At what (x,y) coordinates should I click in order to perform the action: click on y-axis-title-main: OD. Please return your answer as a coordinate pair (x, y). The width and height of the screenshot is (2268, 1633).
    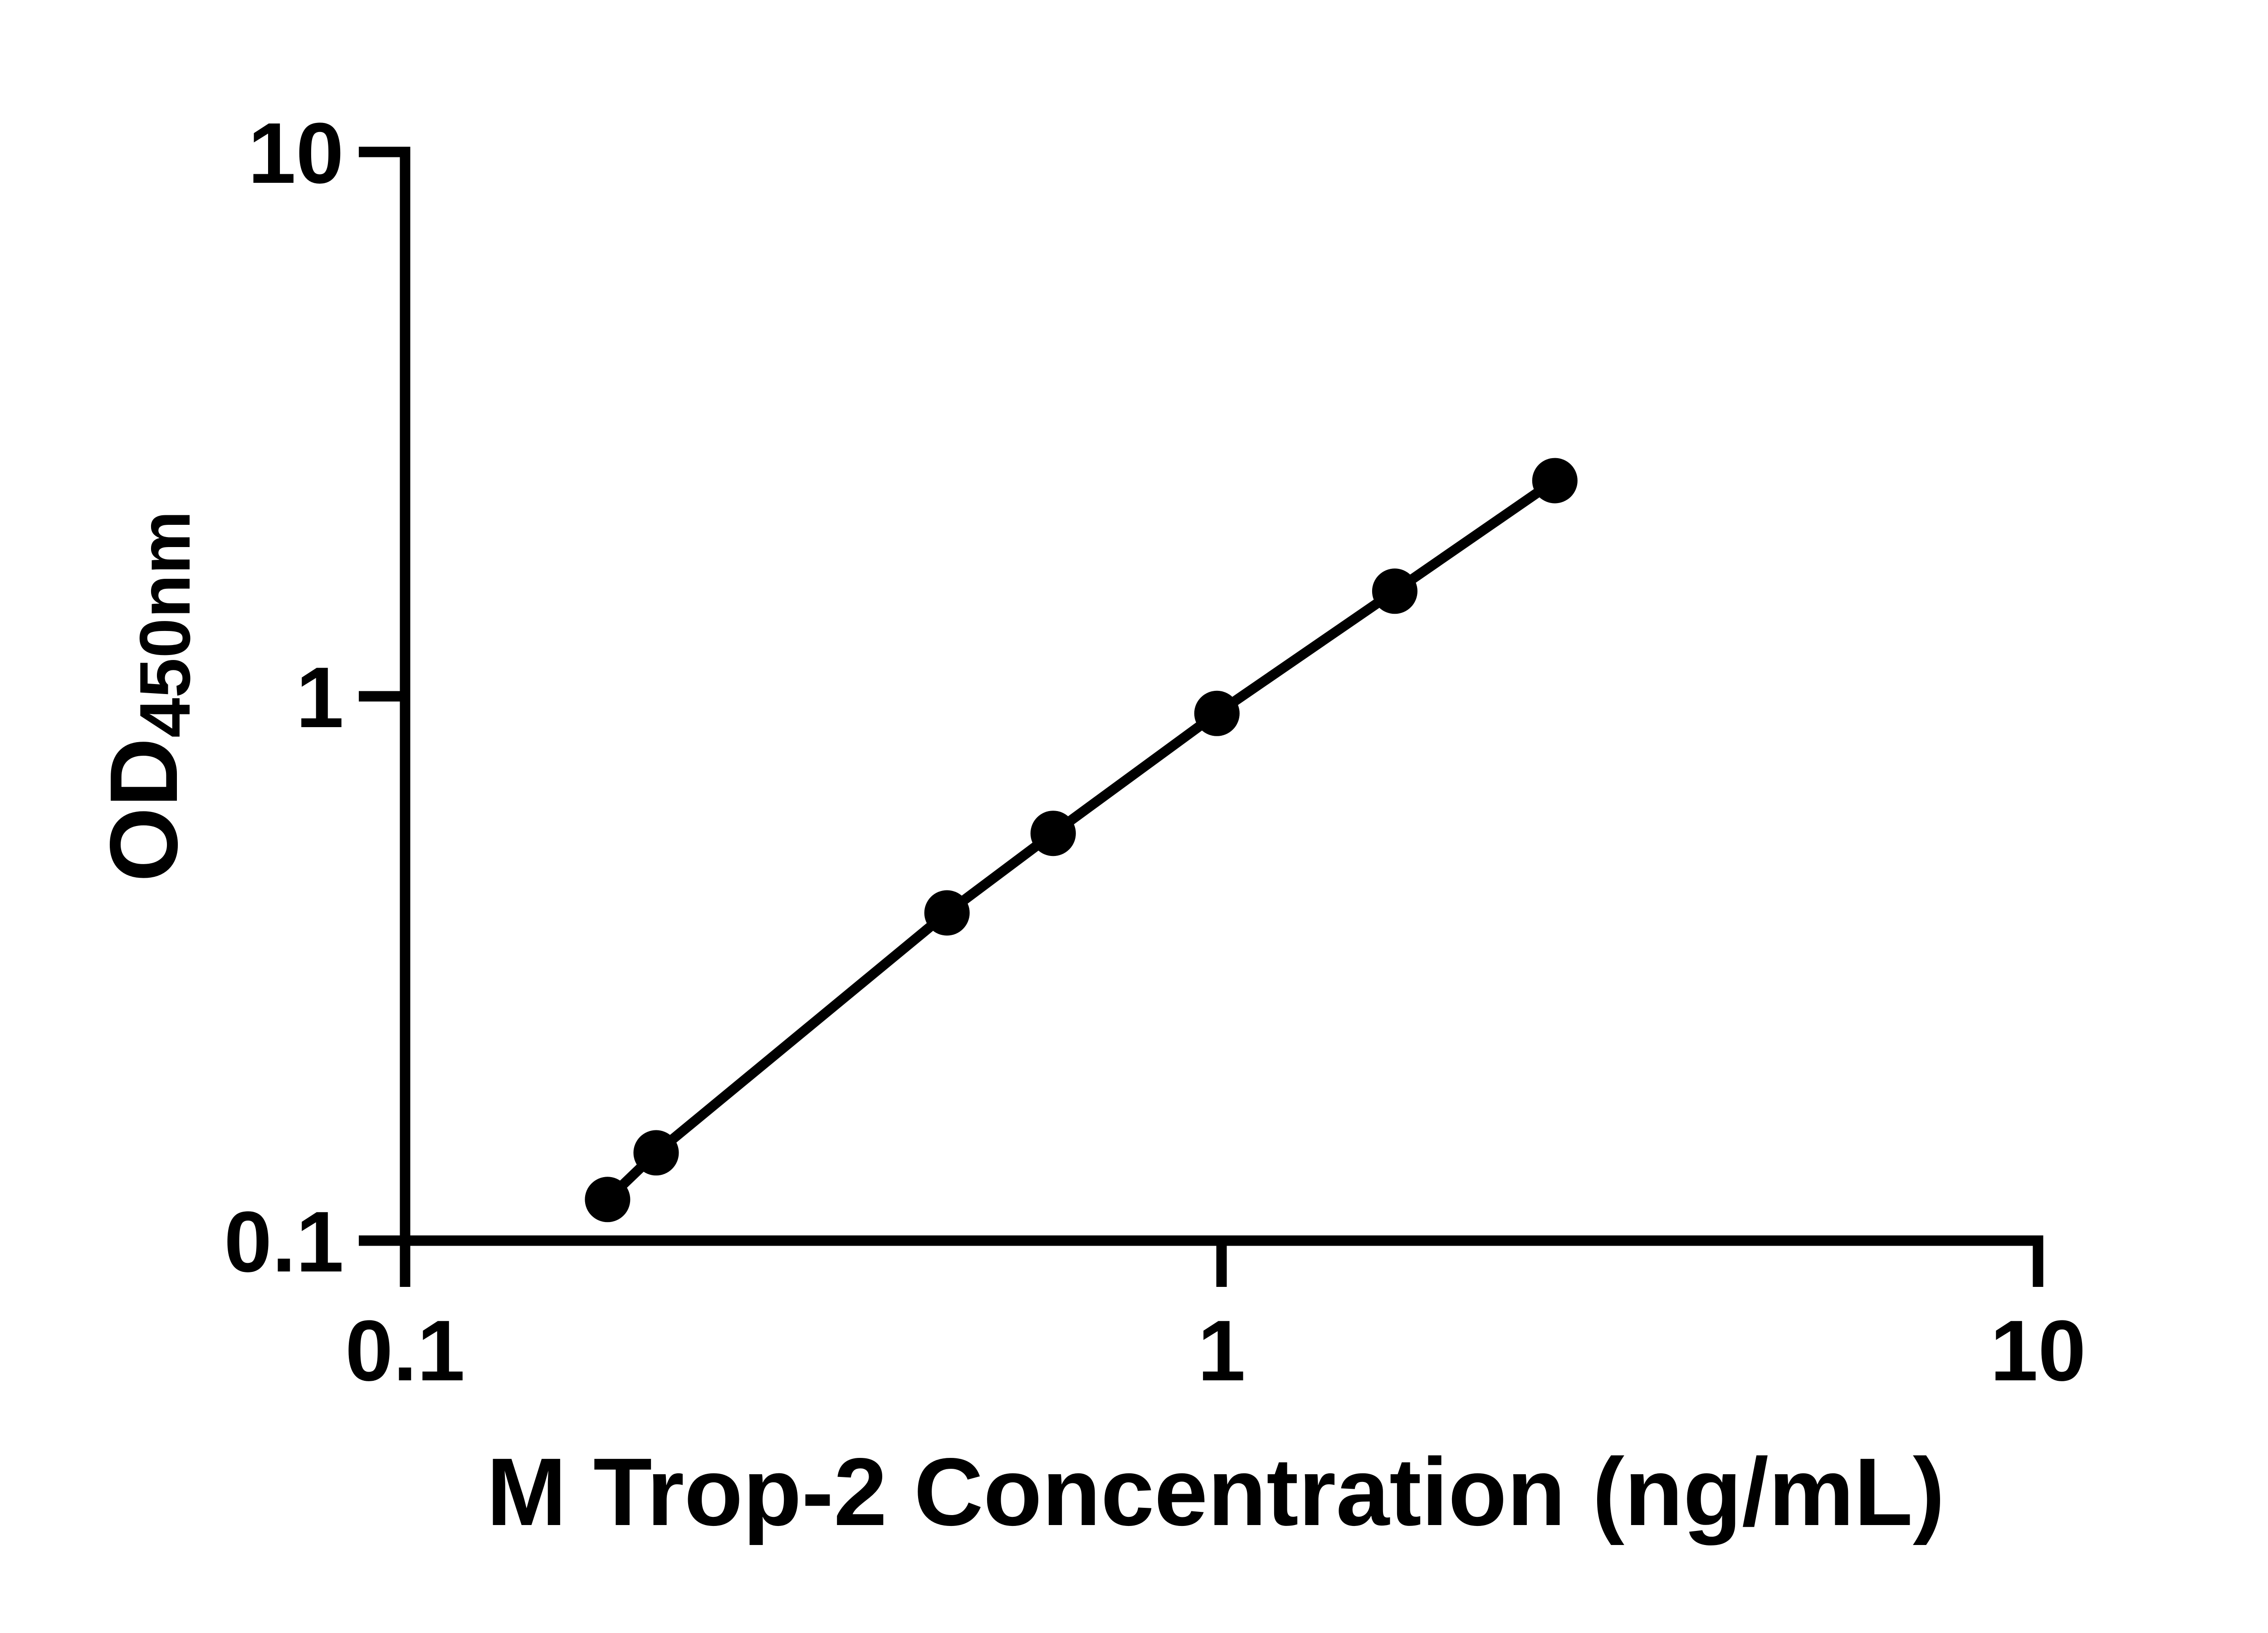
    Looking at the image, I should click on (144, 810).